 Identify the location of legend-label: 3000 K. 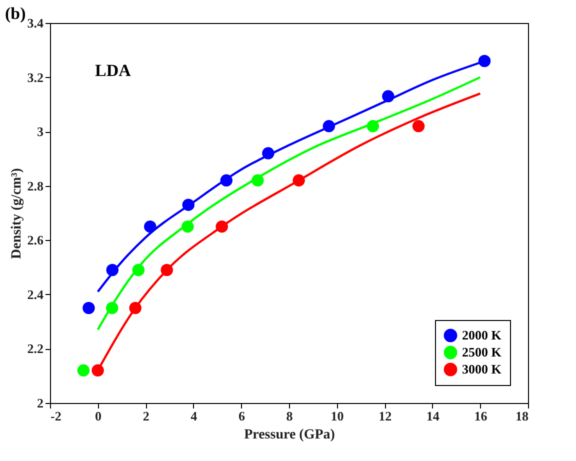
(482, 369).